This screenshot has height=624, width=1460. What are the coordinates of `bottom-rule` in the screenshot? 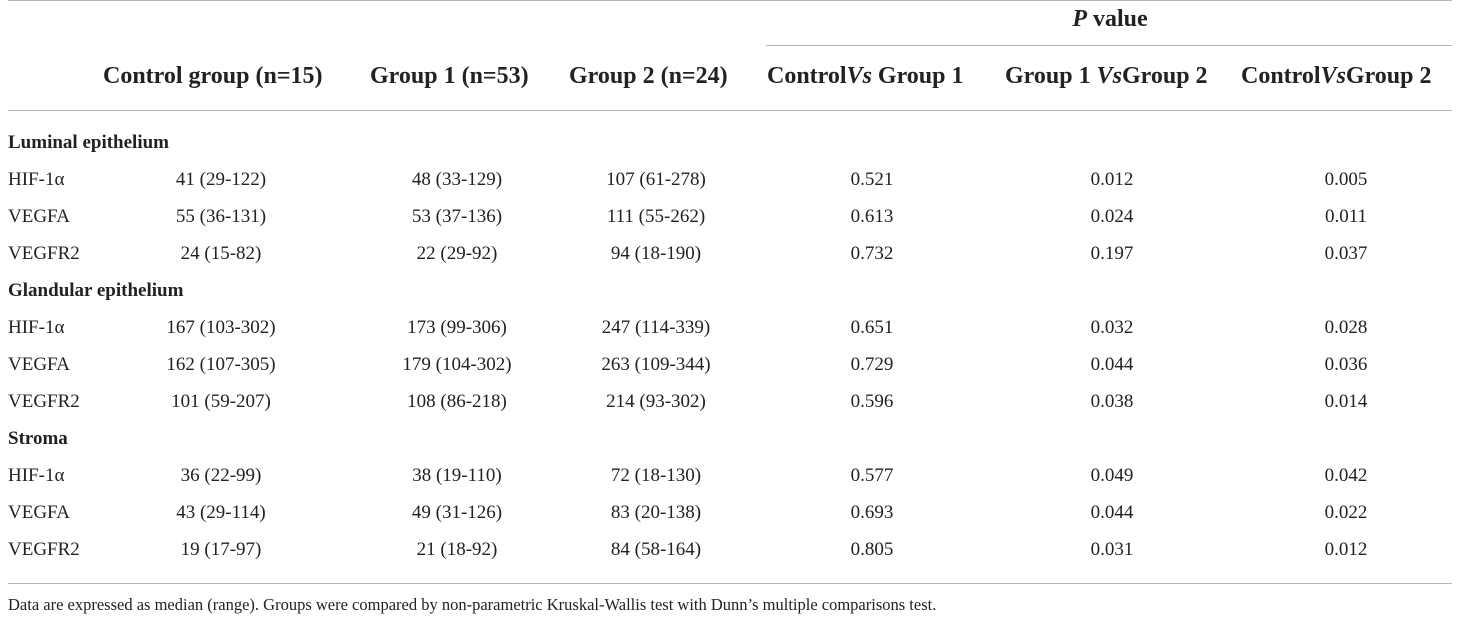 It's located at (730, 583).